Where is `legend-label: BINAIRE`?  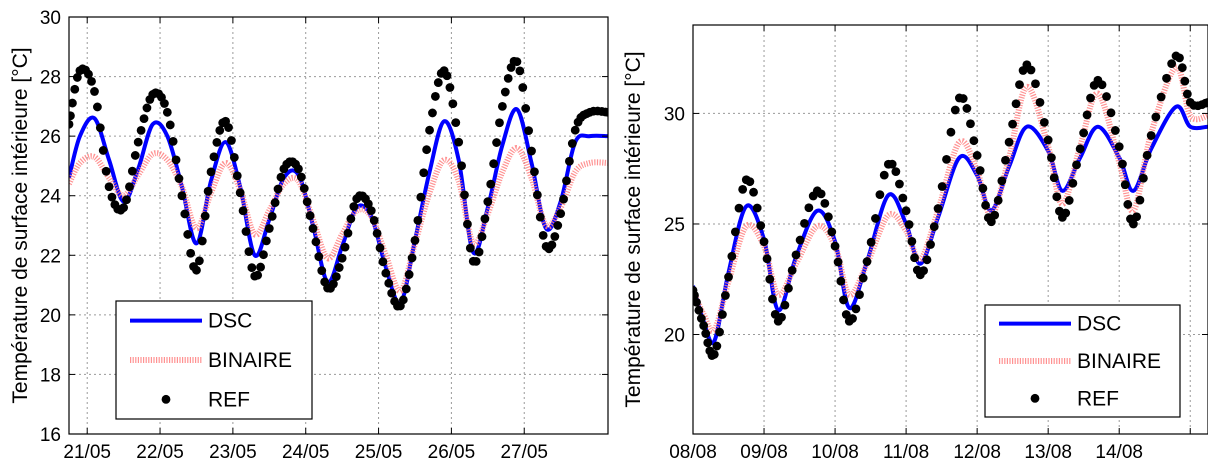 legend-label: BINAIRE is located at coordinates (1119, 361).